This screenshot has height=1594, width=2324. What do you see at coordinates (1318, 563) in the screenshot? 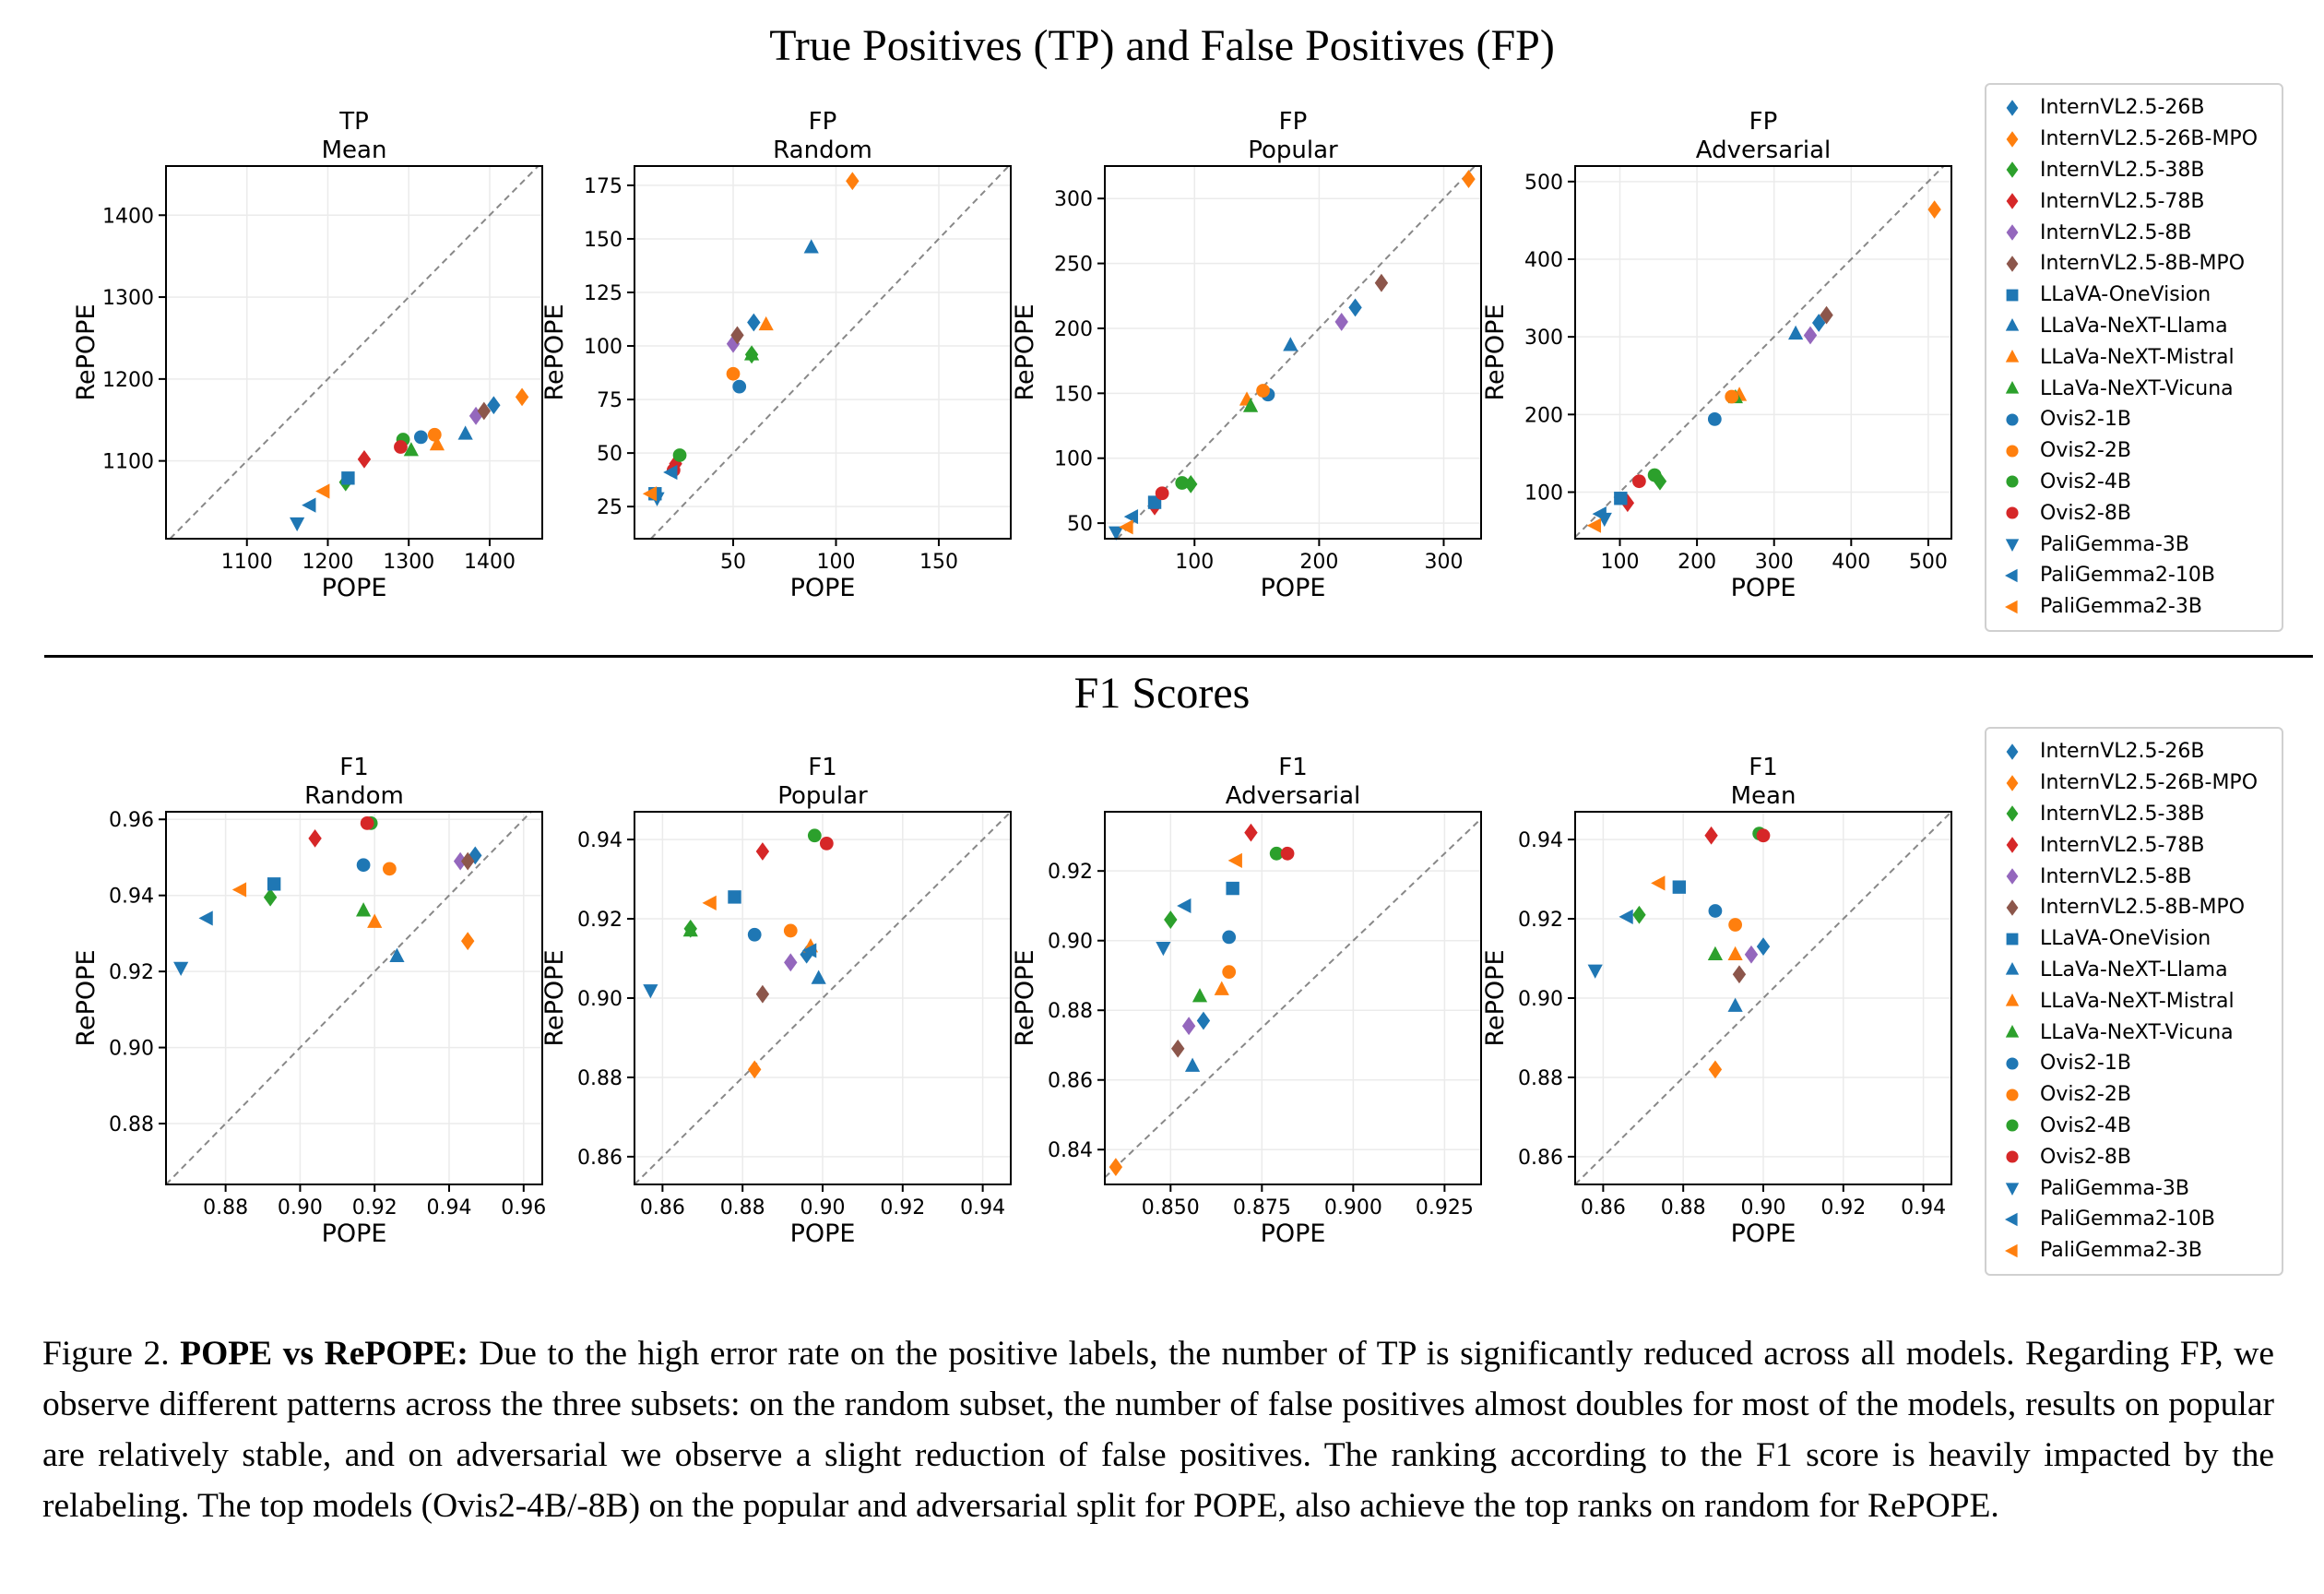
I see `x-tick-label: 200` at bounding box center [1318, 563].